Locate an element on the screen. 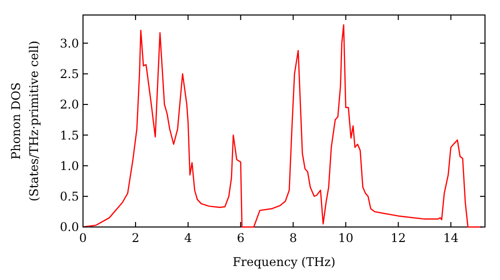 The image size is (500, 280). x-axis-title: Frequency (THz) is located at coordinates (284, 262).